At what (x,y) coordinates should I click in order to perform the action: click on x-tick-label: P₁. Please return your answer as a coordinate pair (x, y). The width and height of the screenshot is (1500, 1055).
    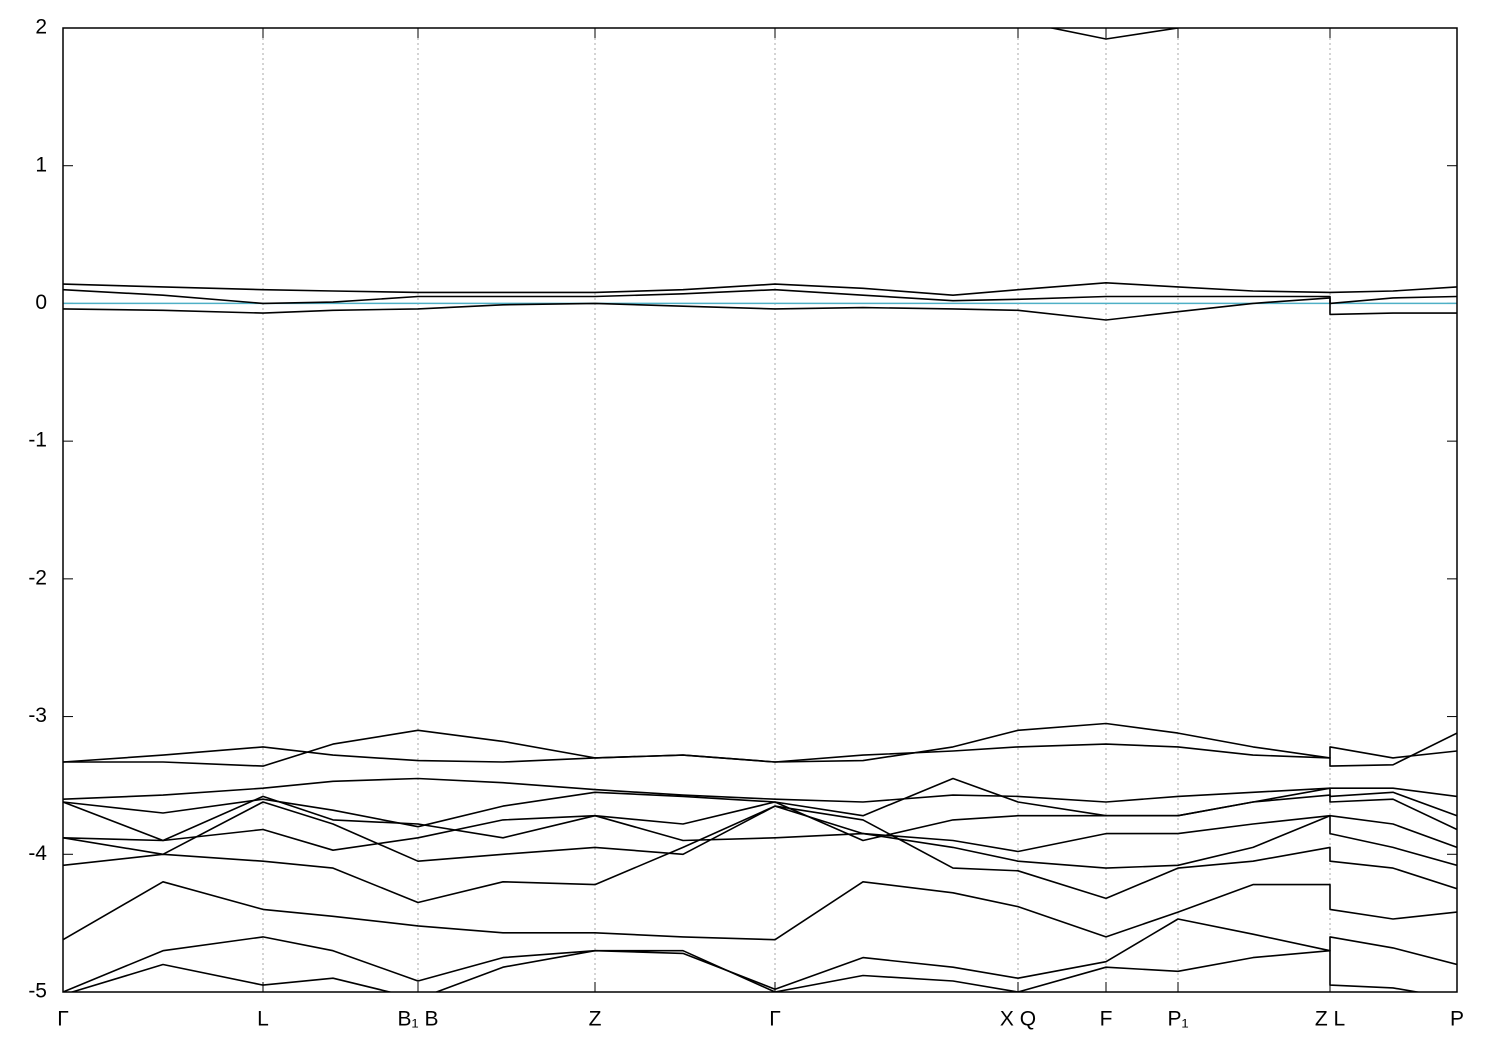
    Looking at the image, I should click on (1177, 1019).